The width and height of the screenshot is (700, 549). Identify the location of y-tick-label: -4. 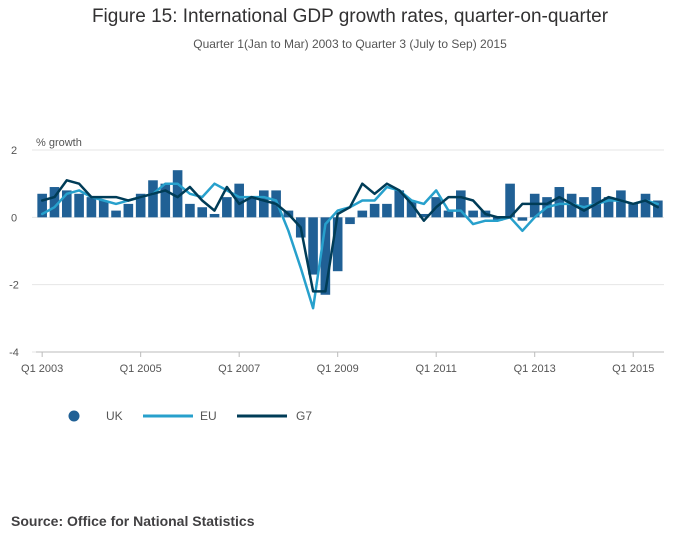
(14, 353).